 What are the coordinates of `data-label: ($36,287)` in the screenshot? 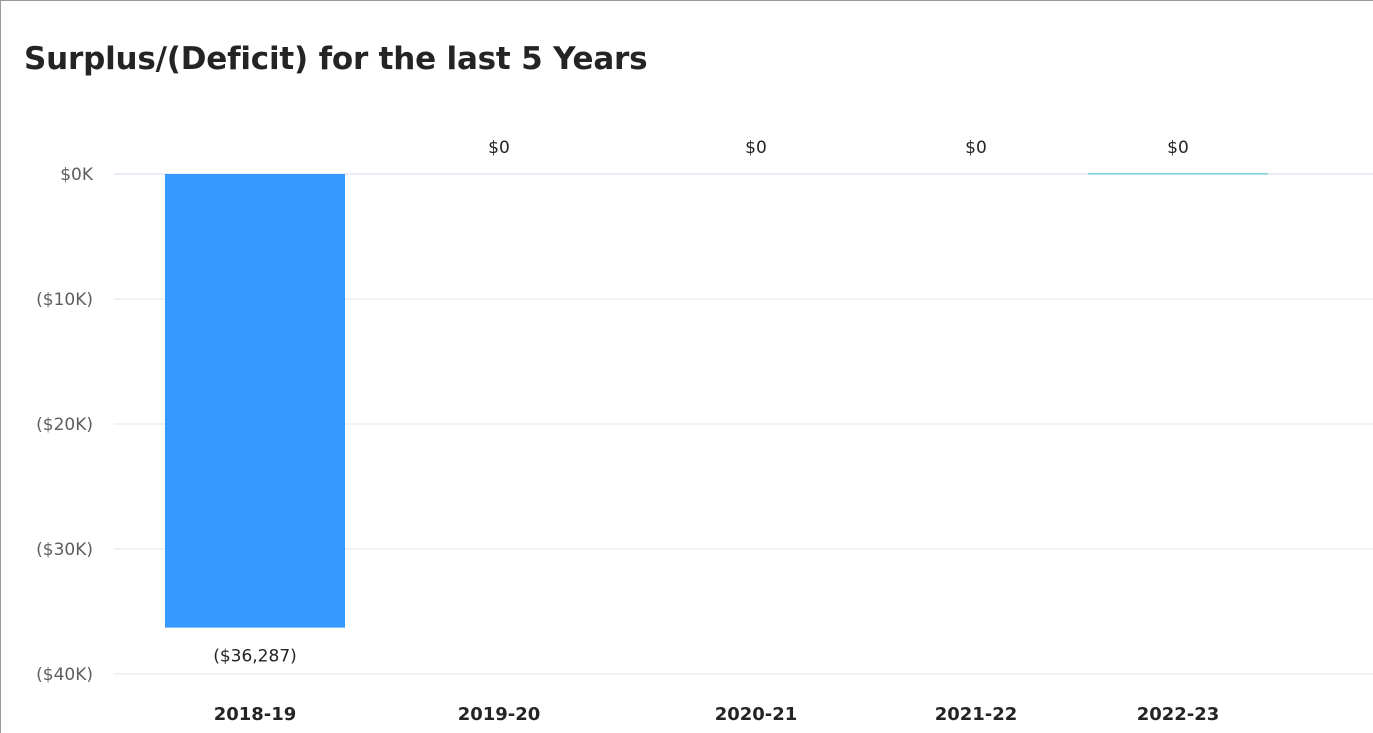 It's located at (255, 657).